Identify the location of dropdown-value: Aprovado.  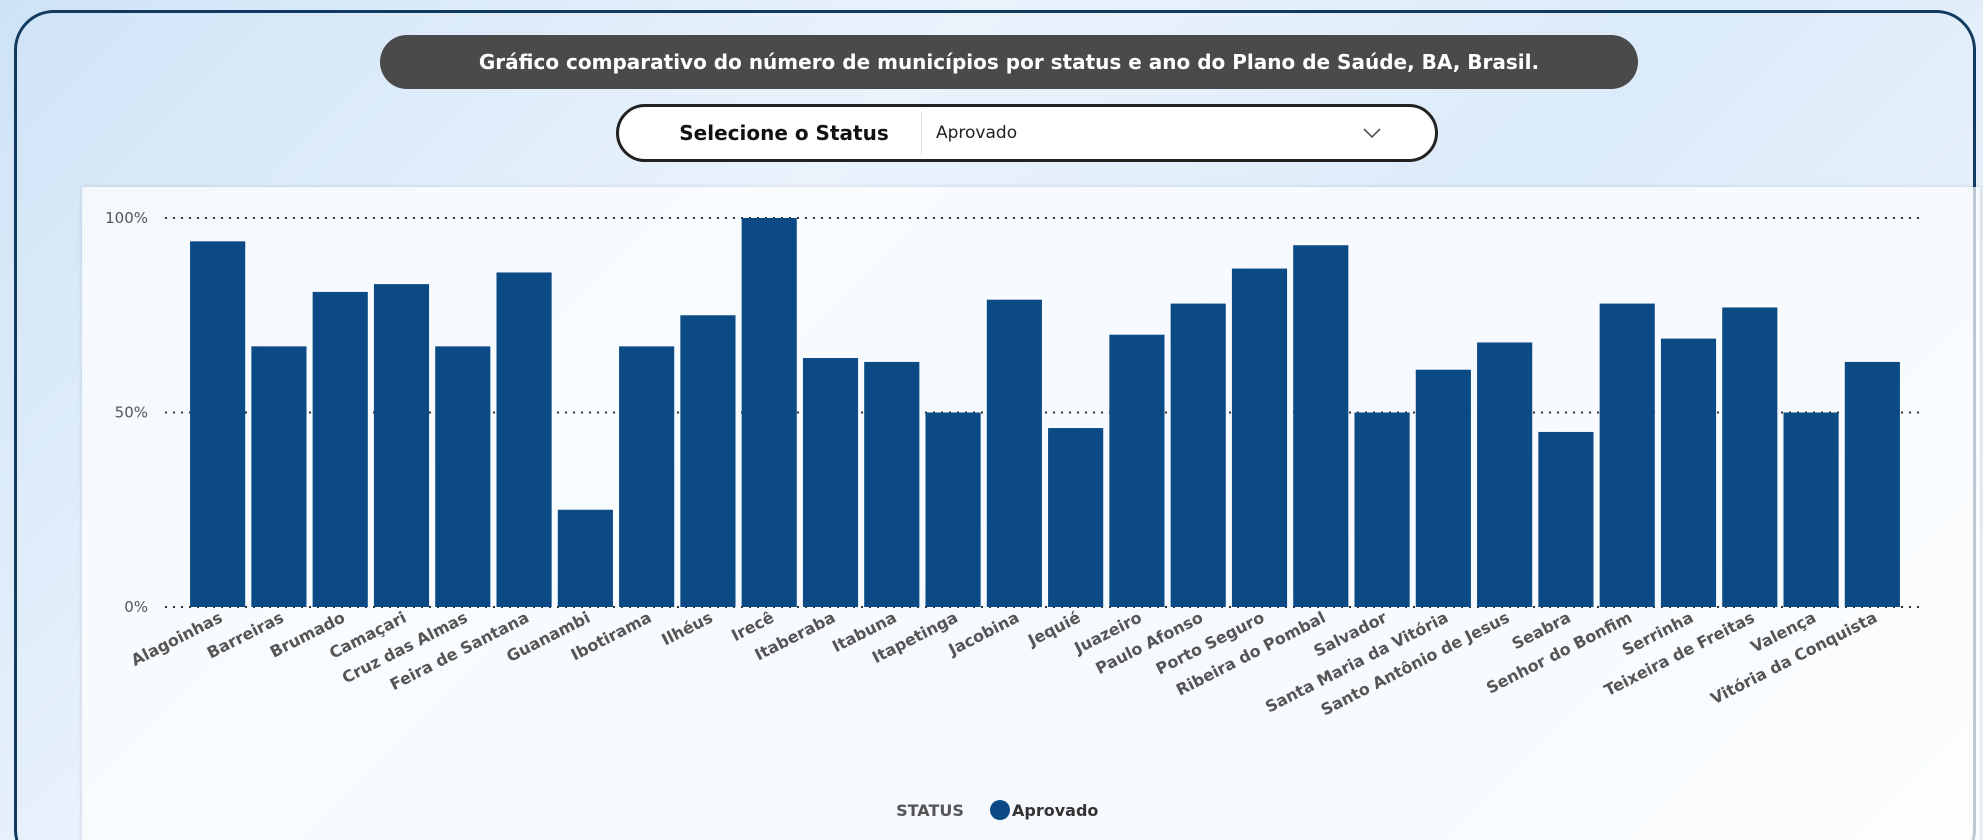
(977, 133).